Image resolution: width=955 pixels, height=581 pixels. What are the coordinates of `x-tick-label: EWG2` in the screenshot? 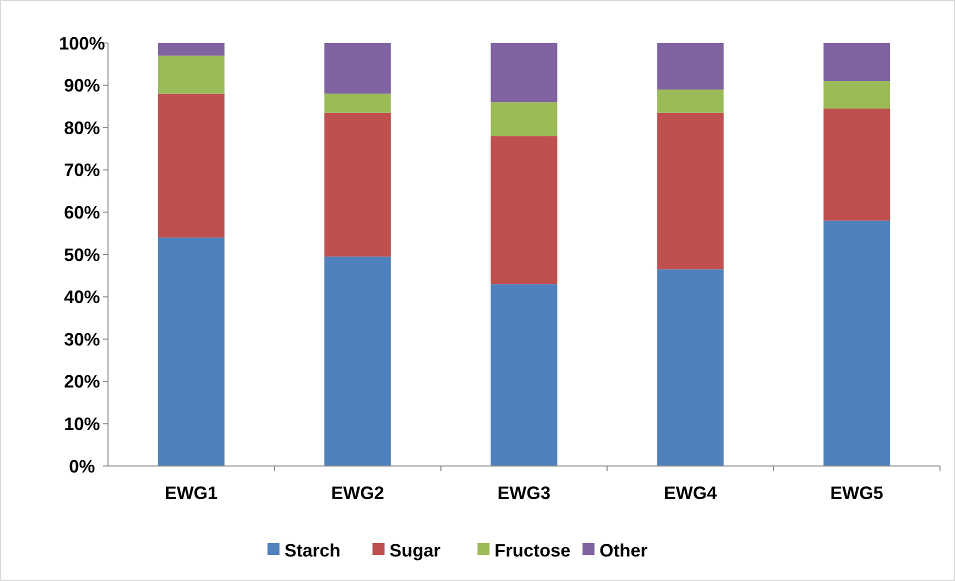 It's located at (357, 493).